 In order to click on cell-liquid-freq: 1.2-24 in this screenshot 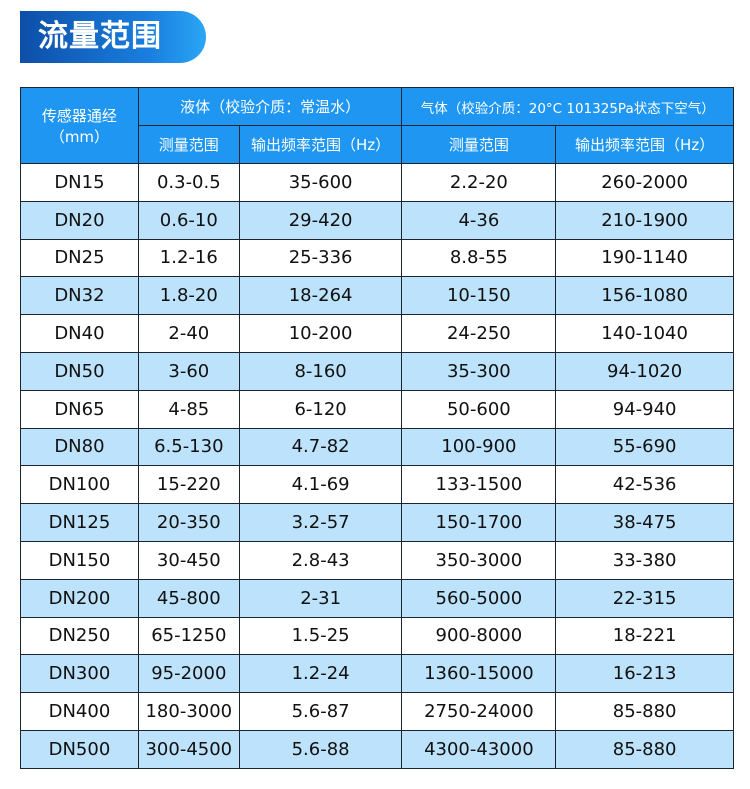, I will do `click(320, 674)`.